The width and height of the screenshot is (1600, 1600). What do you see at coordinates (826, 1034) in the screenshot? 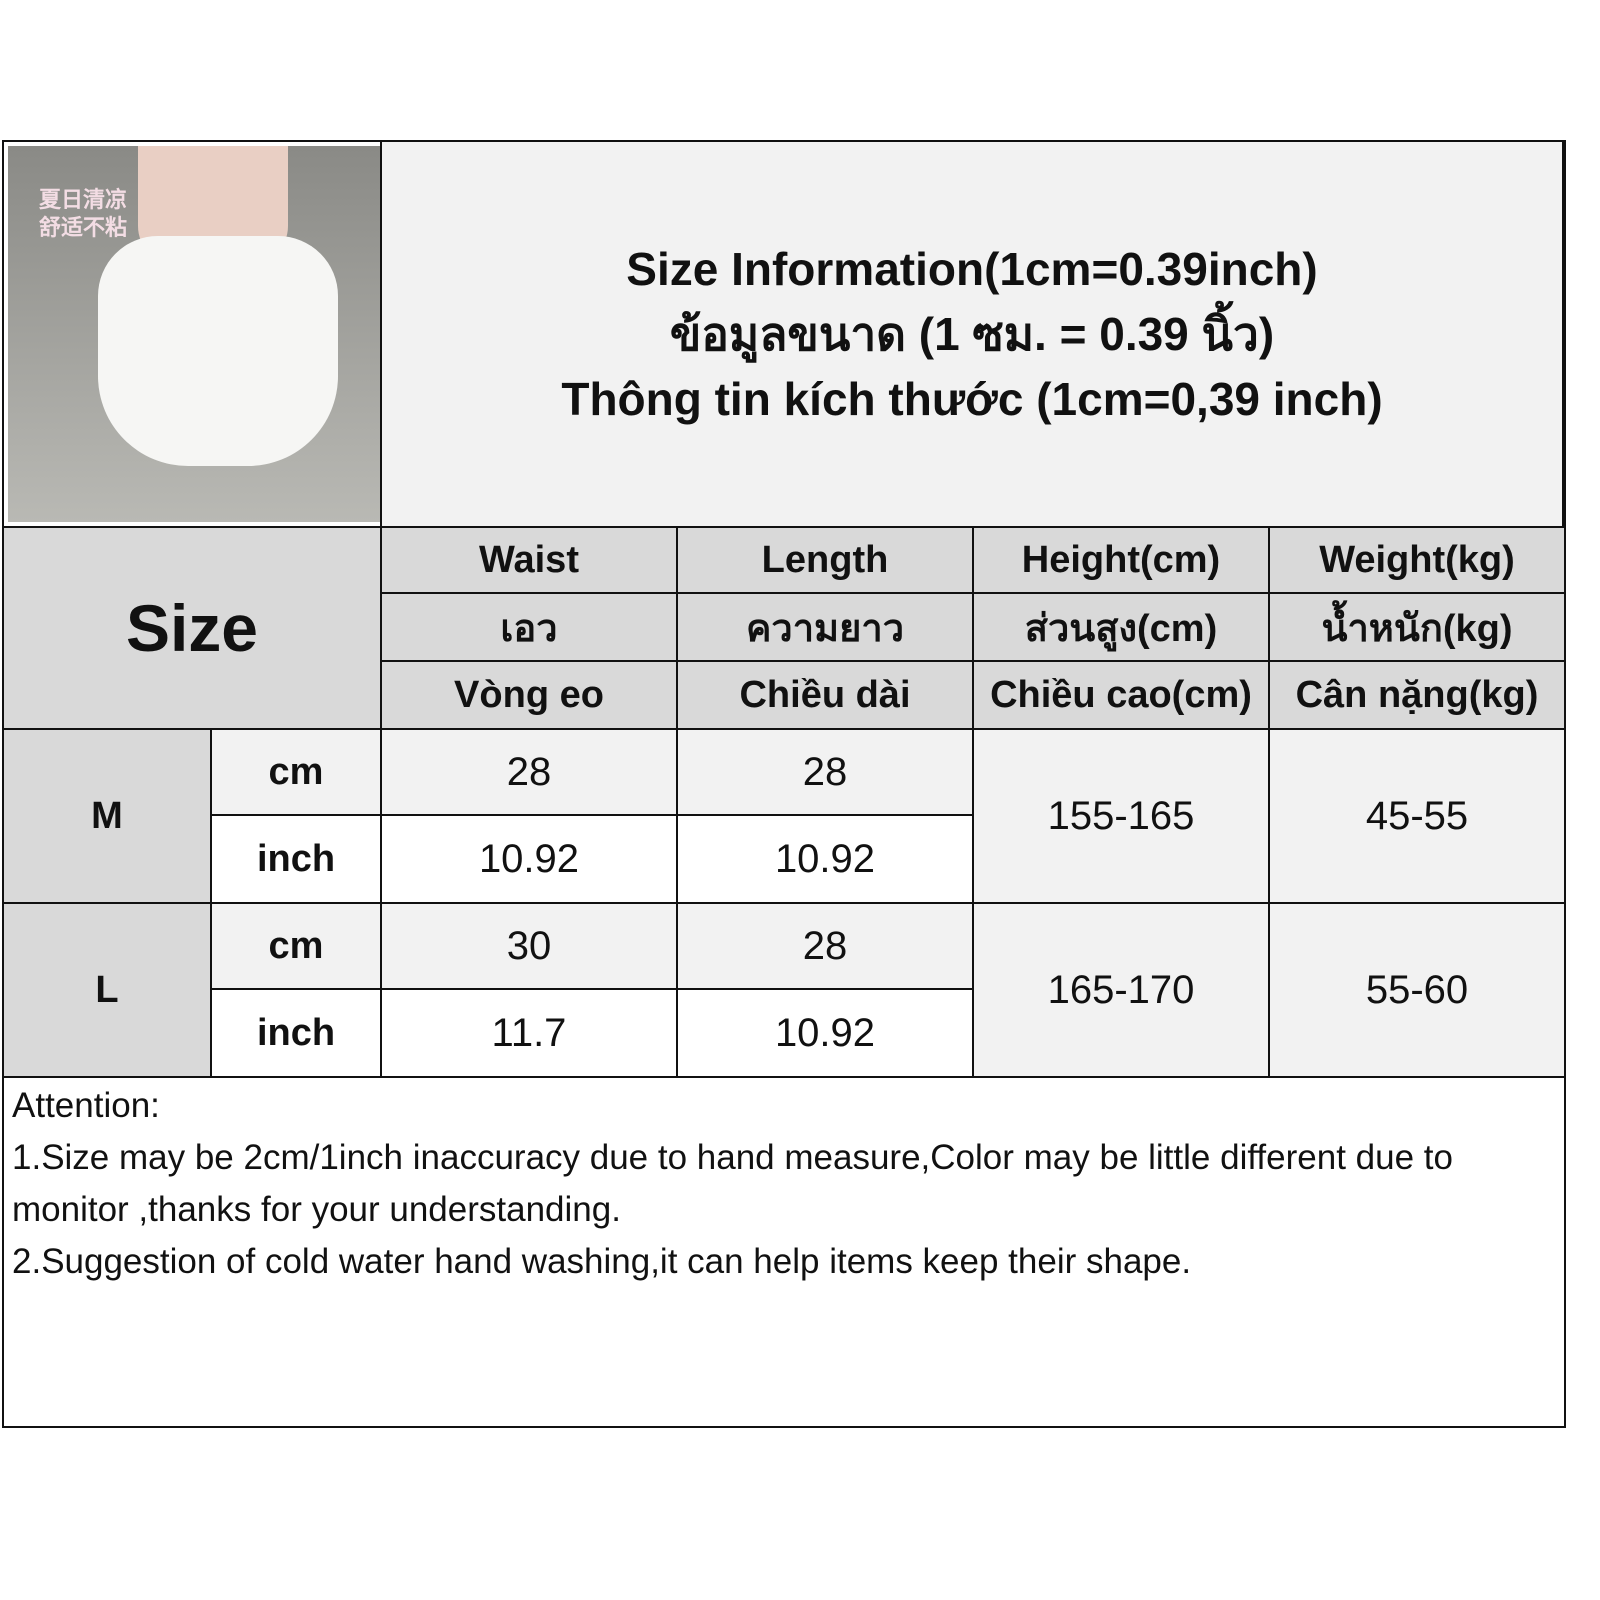
I see `l-length-inch: 10.92` at bounding box center [826, 1034].